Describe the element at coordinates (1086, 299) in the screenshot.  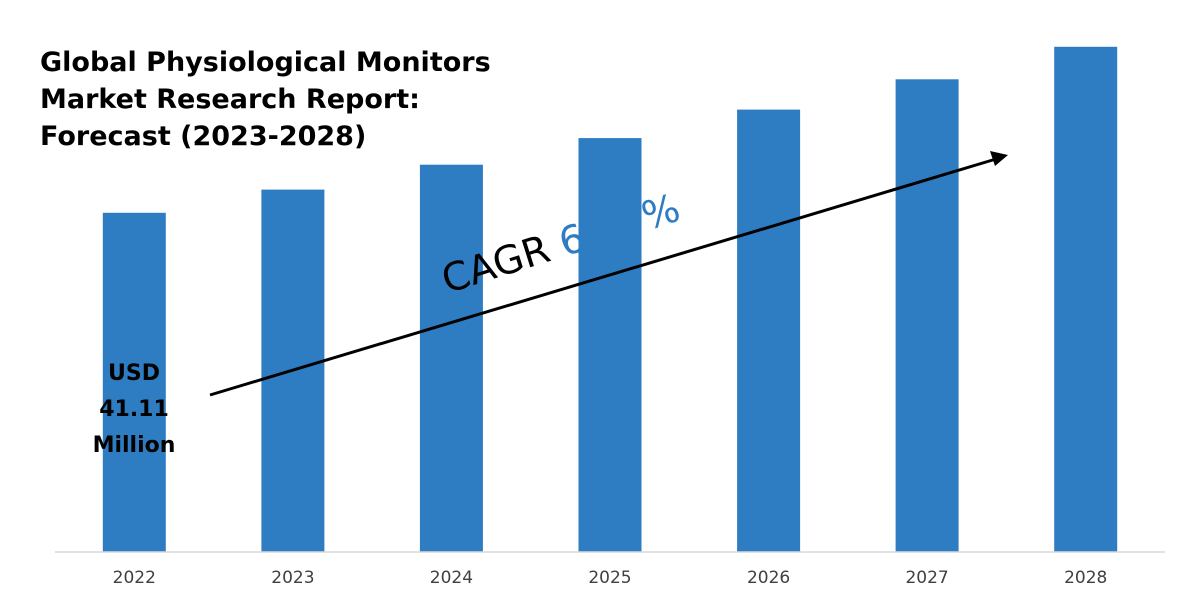
I see `bar-2028` at that location.